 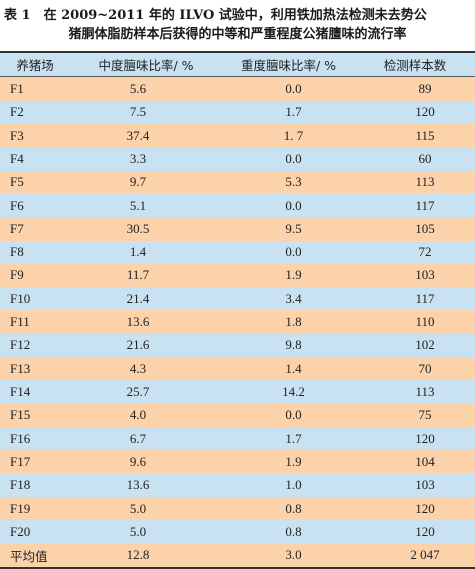 What do you see at coordinates (293, 135) in the screenshot?
I see `severe-cell: 1. 7` at bounding box center [293, 135].